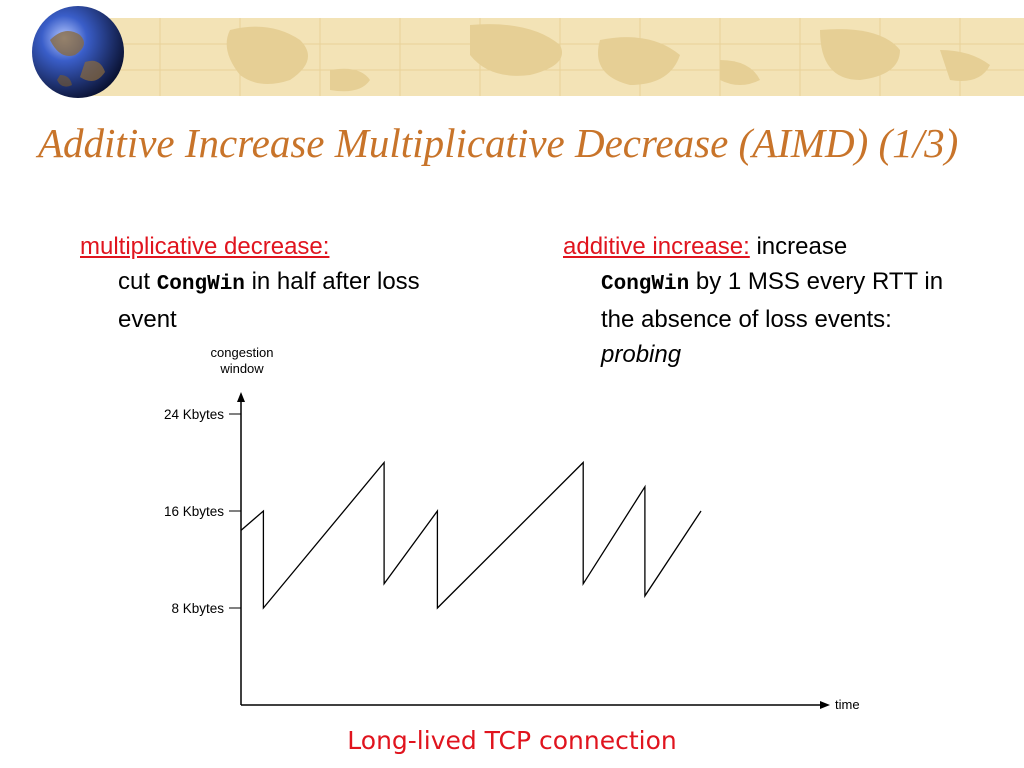 This screenshot has height=768, width=1024. I want to click on right-congwin-code: CongWin, so click(645, 284).